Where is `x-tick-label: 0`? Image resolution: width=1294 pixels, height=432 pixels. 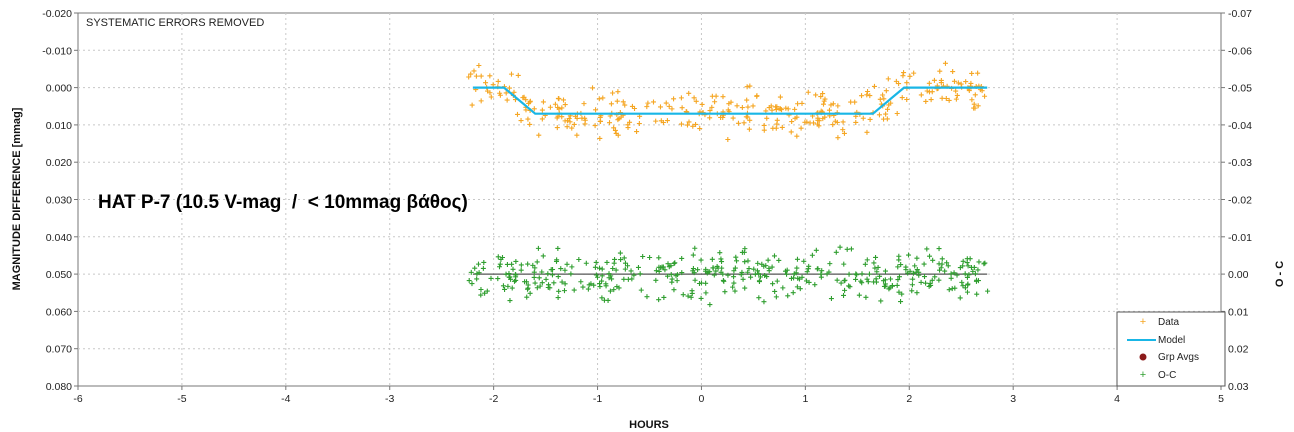
x-tick-label: 0 is located at coordinates (702, 399).